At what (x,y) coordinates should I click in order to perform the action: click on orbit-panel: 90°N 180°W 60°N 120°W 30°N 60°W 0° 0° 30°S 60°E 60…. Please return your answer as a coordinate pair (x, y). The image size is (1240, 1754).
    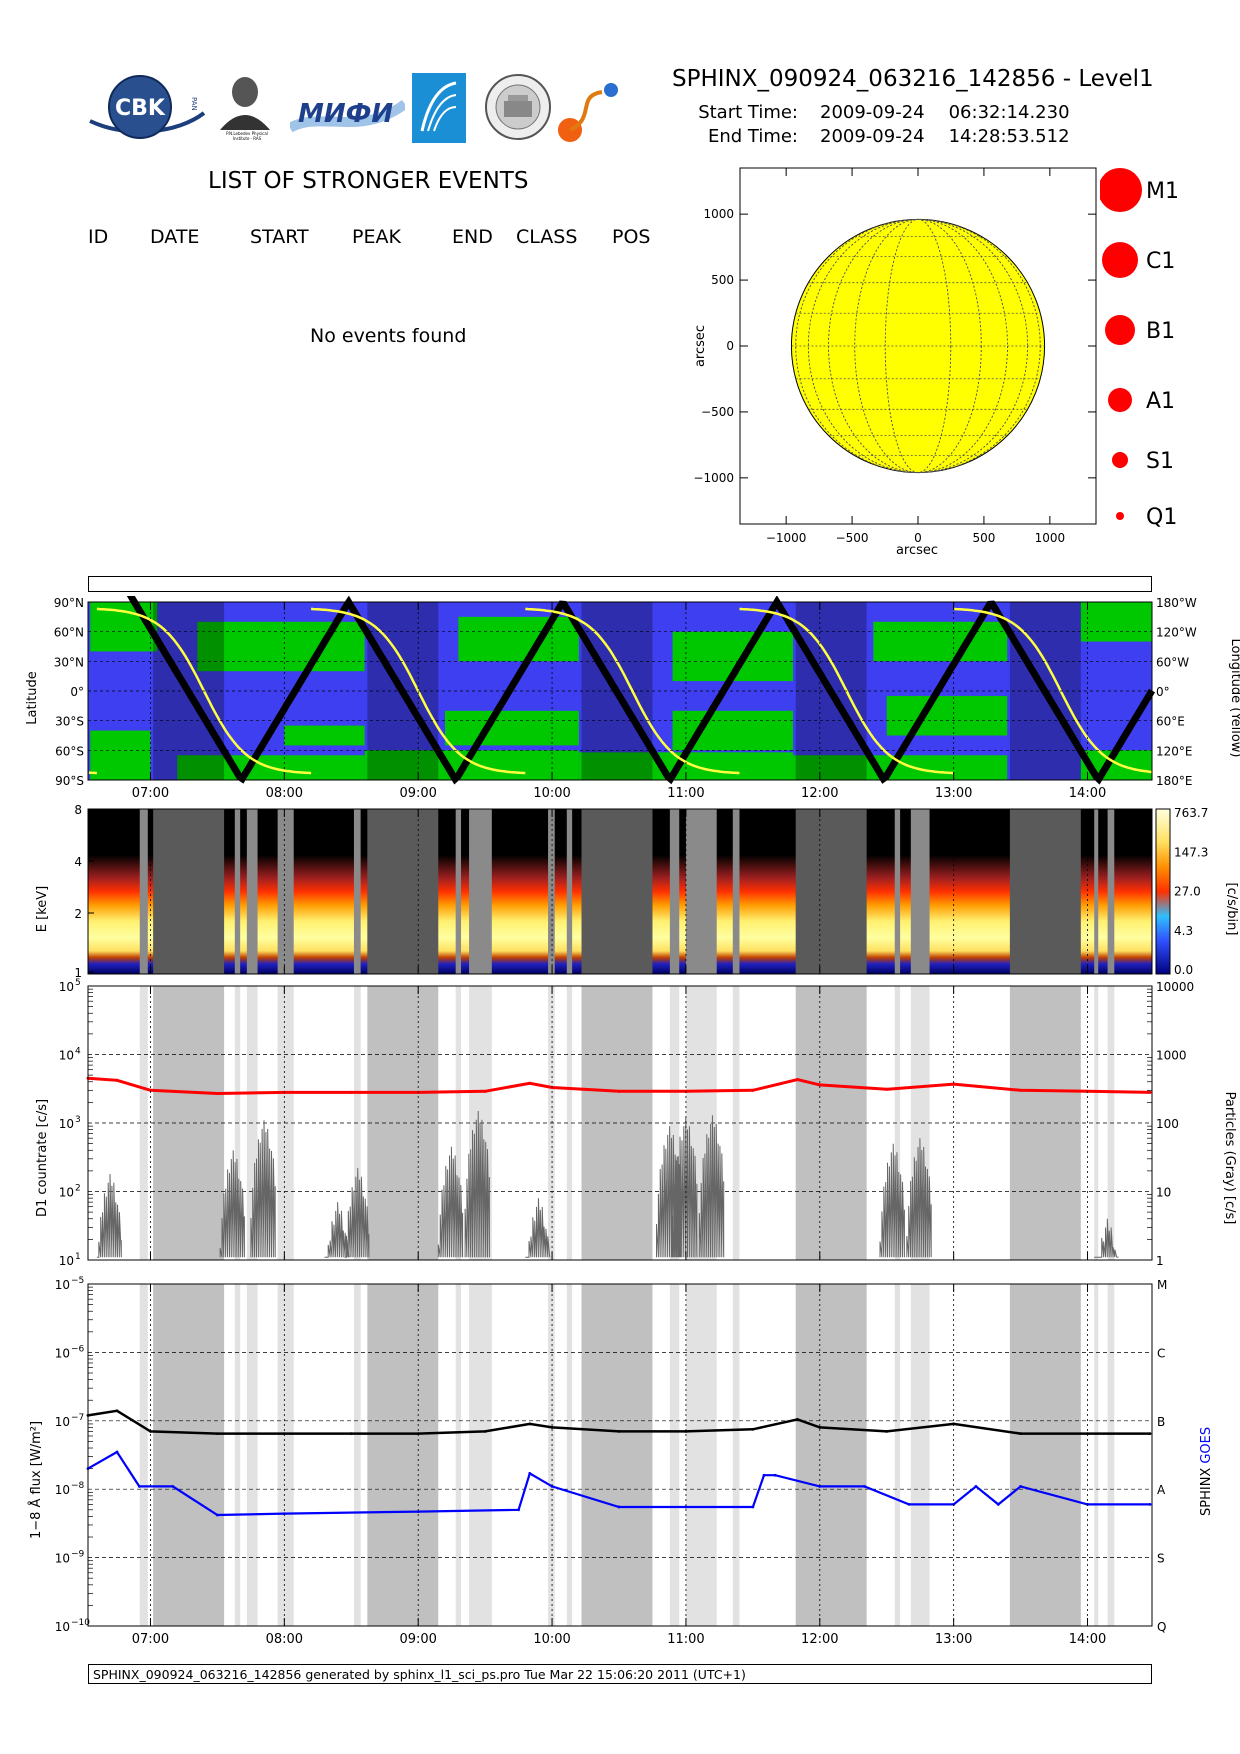
    Looking at the image, I should click on (625, 698).